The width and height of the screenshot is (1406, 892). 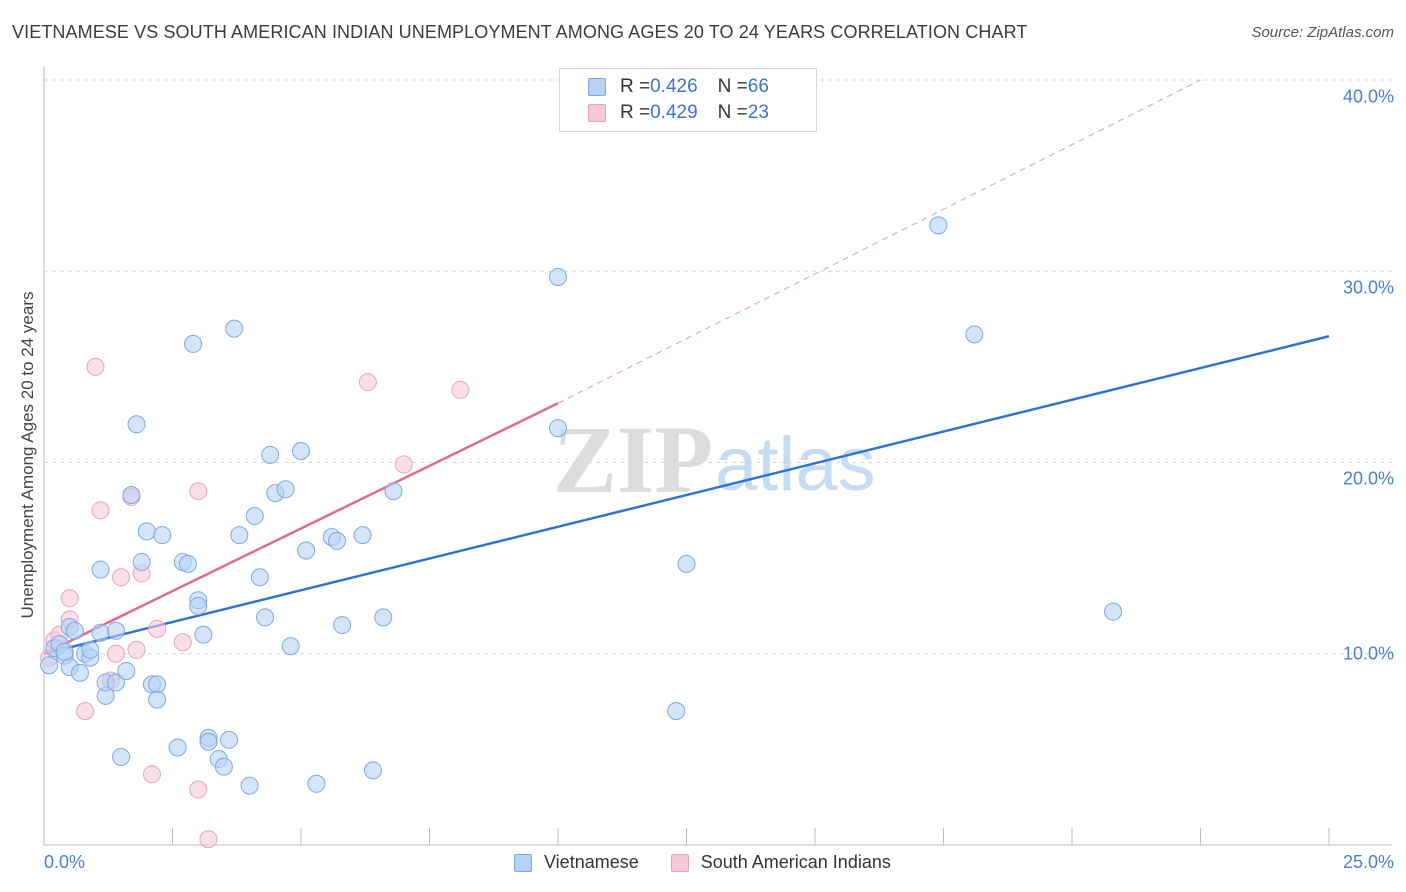 What do you see at coordinates (688, 100) in the screenshot?
I see `correlation-legend: R = 0.426 N = 66 R = 0.429 N = 23` at bounding box center [688, 100].